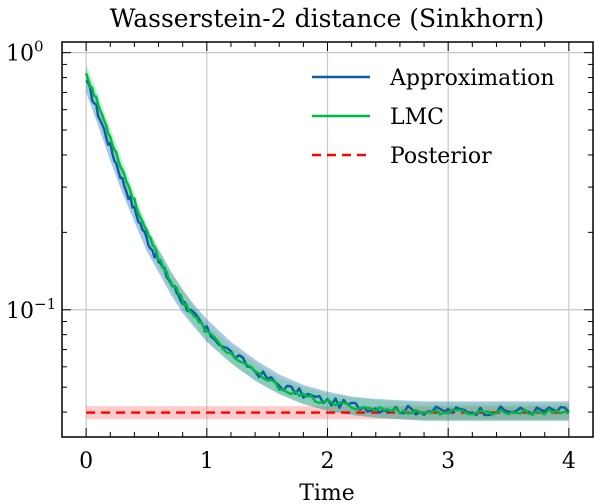 Image resolution: width=594 pixels, height=504 pixels. I want to click on legend: Approximation LMC Posterior, so click(433, 117).